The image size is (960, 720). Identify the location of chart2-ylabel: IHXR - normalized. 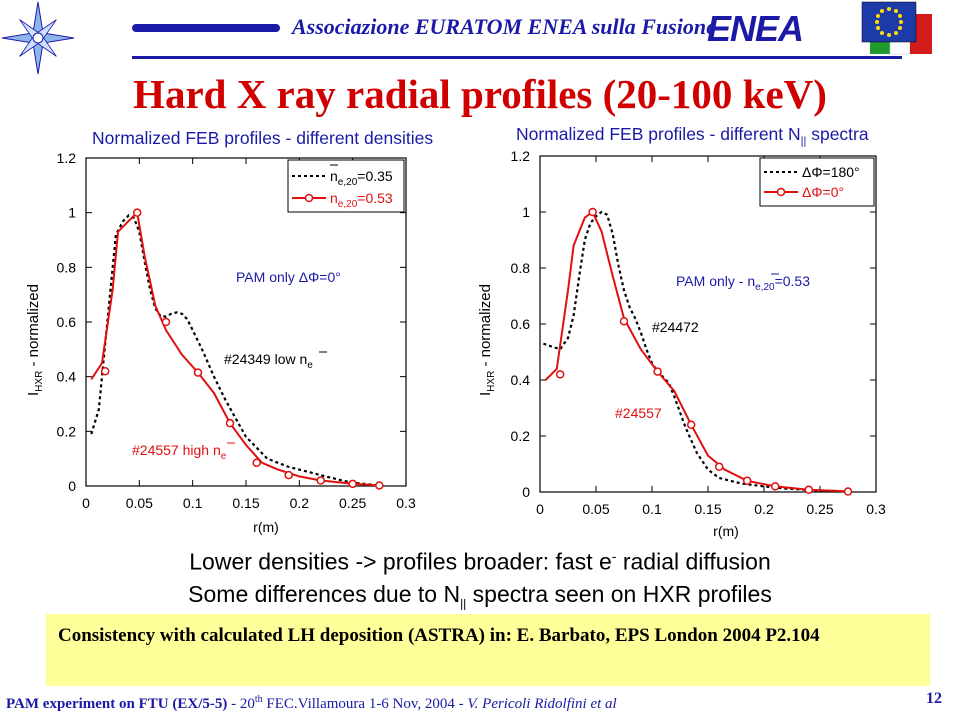
(487, 340).